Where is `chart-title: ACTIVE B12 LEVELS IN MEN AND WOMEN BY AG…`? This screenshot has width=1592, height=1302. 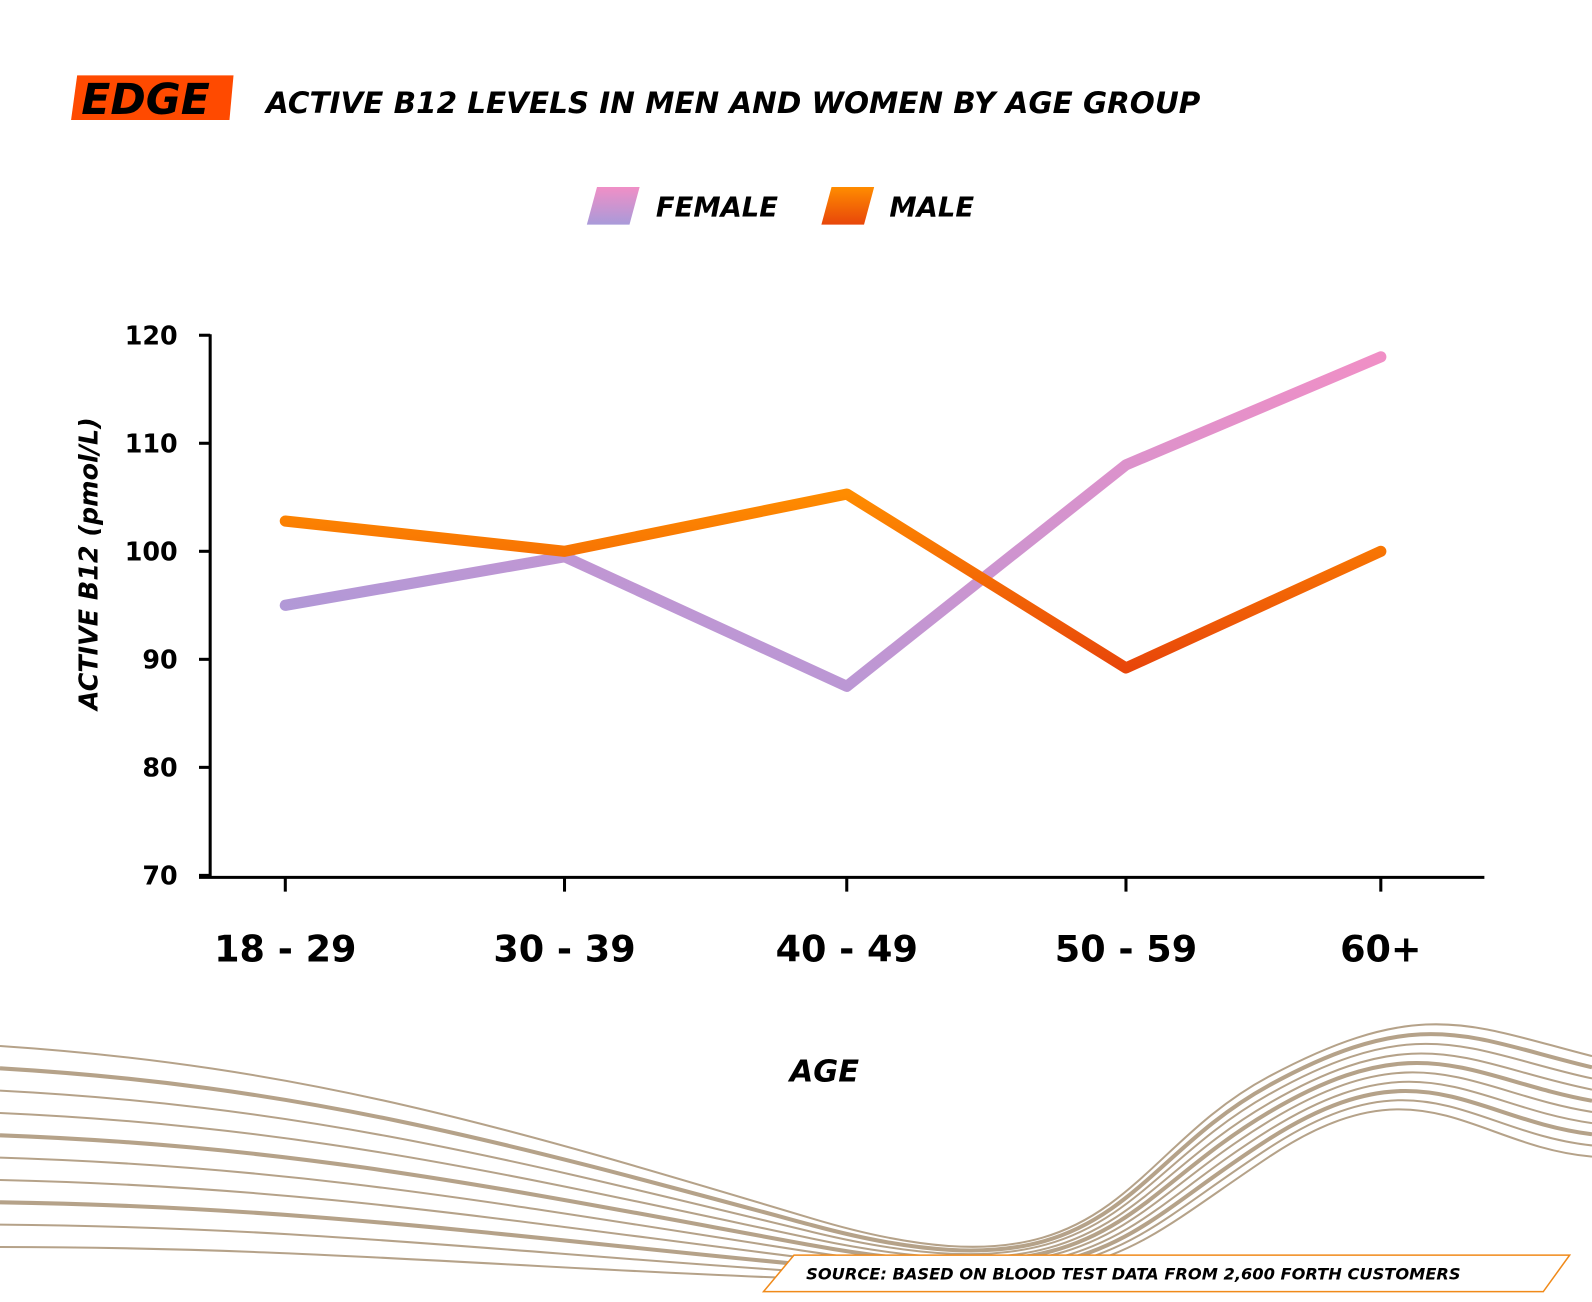
chart-title: ACTIVE B12 LEVELS IN MEN AND WOMEN BY AG… is located at coordinates (732, 103).